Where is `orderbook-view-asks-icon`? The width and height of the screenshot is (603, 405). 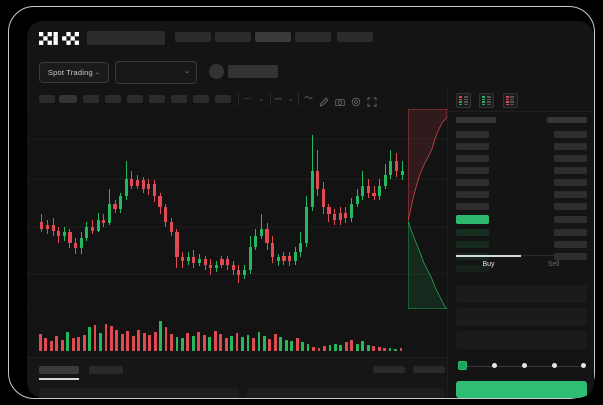 orderbook-view-asks-icon is located at coordinates (510, 100).